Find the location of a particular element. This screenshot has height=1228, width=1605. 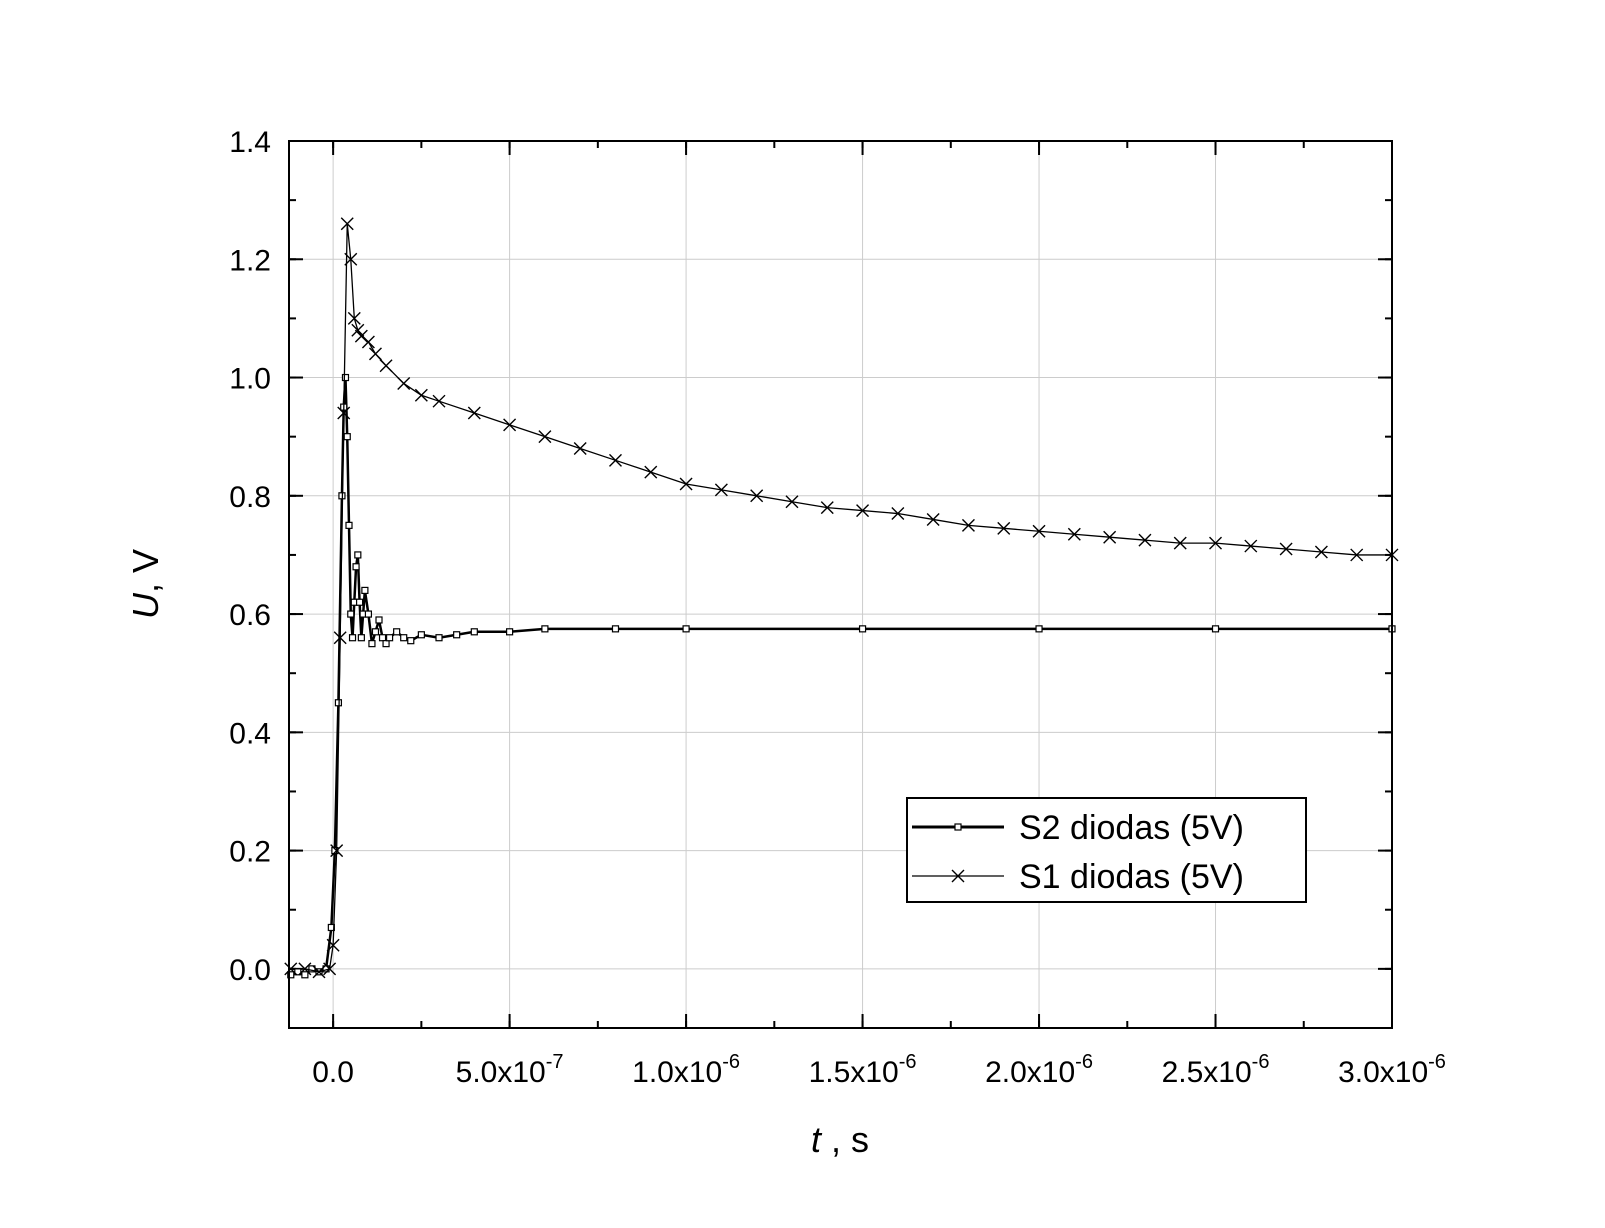

x-tick-label: 3.0x10⁻⁶ is located at coordinates (1392, 1070).